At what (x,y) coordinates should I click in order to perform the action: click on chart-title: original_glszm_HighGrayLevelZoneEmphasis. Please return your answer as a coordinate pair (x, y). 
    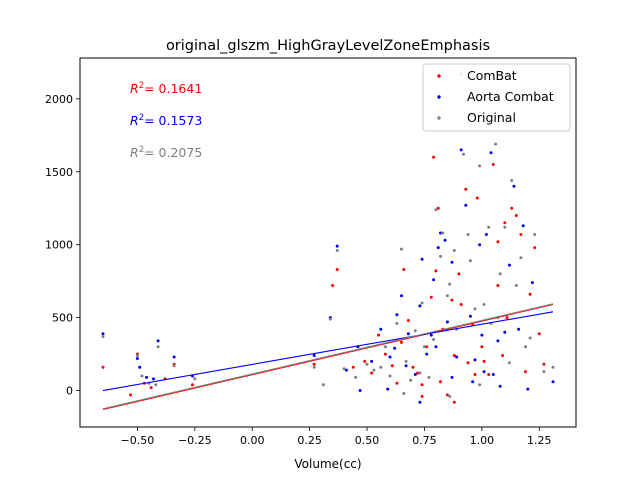
    Looking at the image, I should click on (328, 46).